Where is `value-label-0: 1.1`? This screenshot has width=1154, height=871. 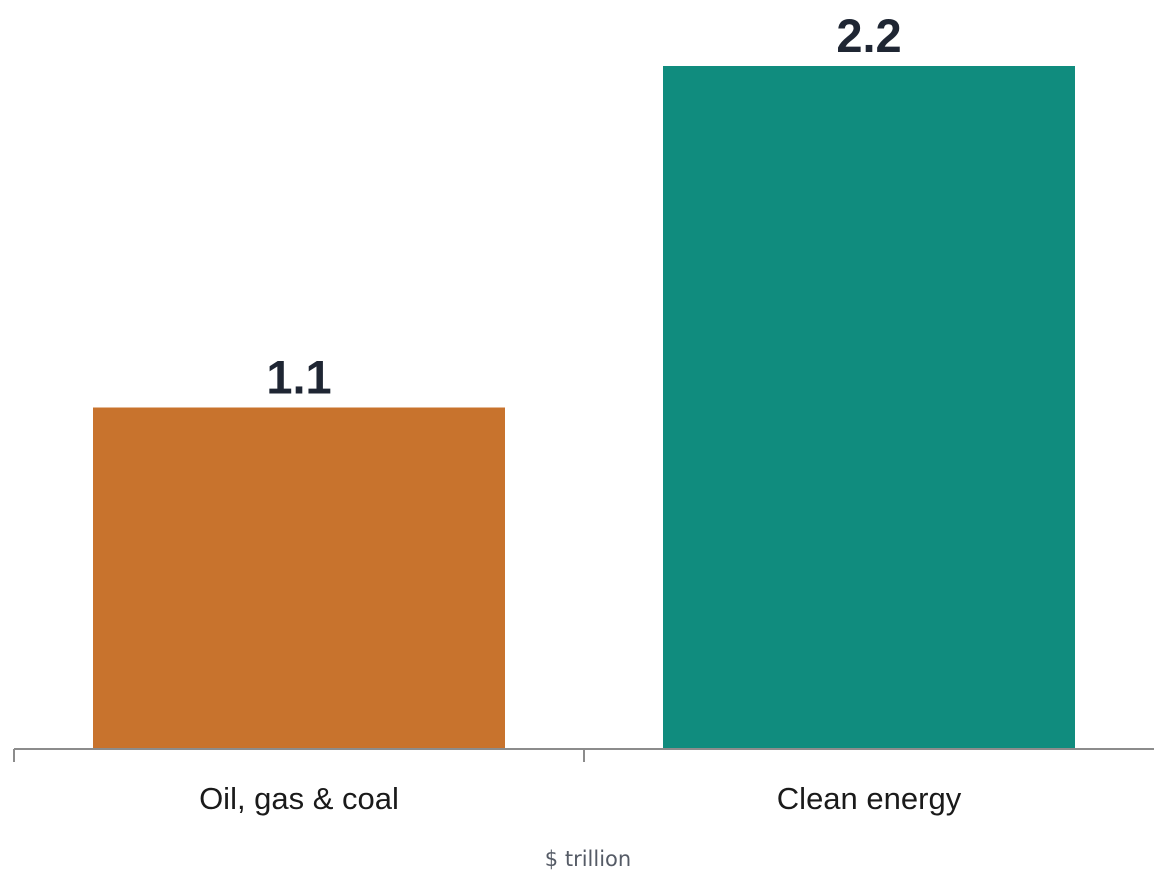 value-label-0: 1.1 is located at coordinates (298, 377).